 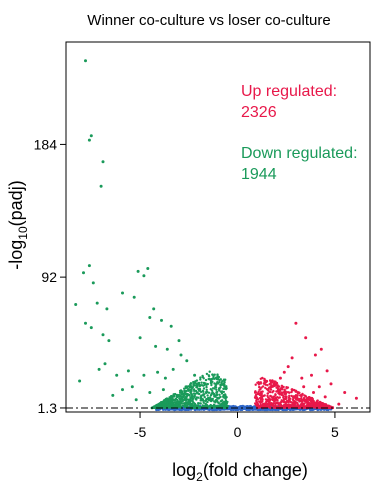 What do you see at coordinates (259, 174) in the screenshot?
I see `annotation-down-count: 1944` at bounding box center [259, 174].